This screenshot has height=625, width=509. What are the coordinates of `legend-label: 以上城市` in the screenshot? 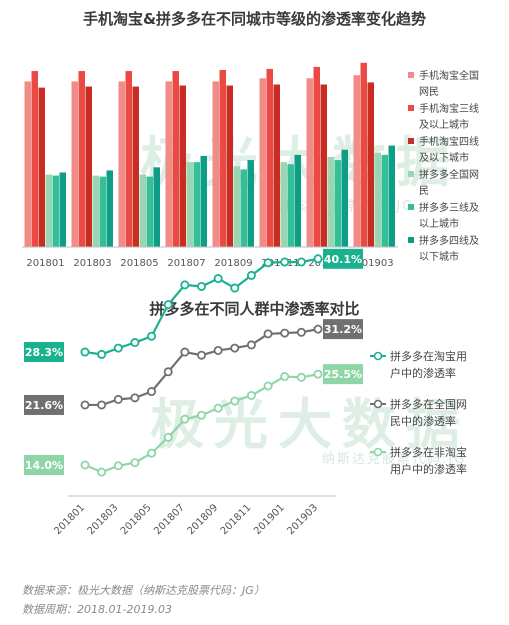 It's located at (439, 223).